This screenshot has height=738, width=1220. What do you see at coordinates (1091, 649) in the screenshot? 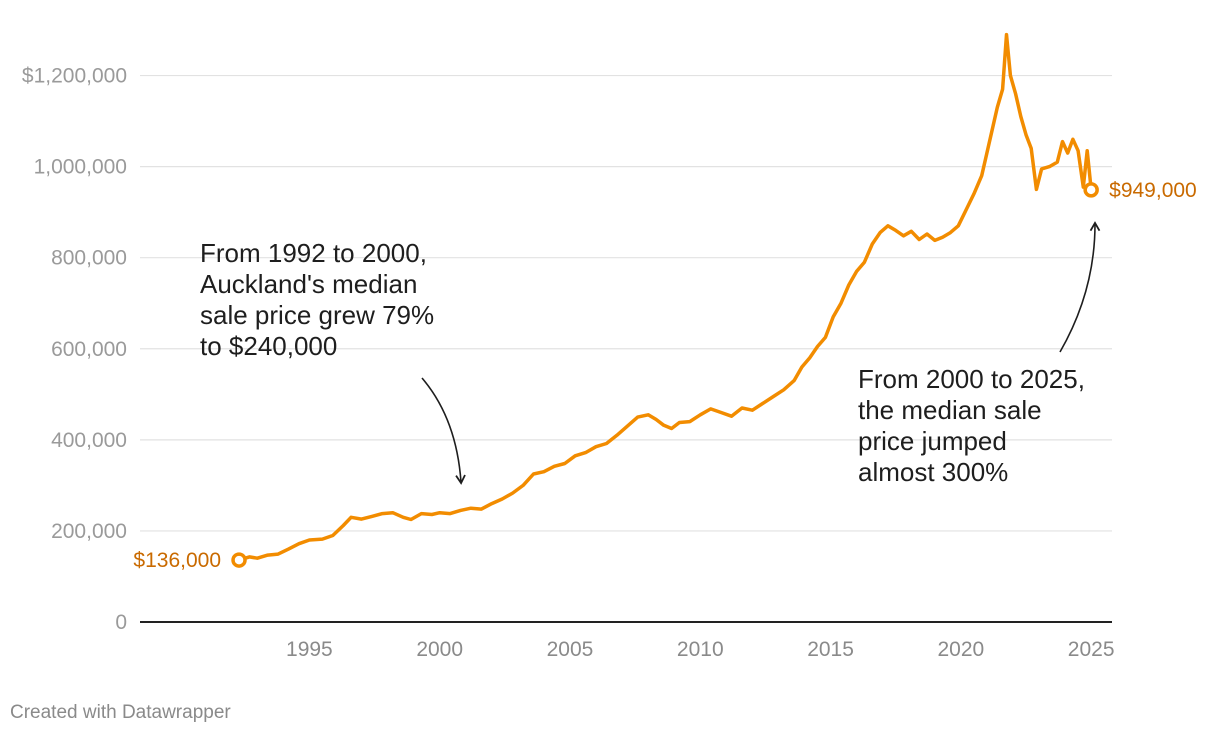
I see `x-tick-label: 2025` at bounding box center [1091, 649].